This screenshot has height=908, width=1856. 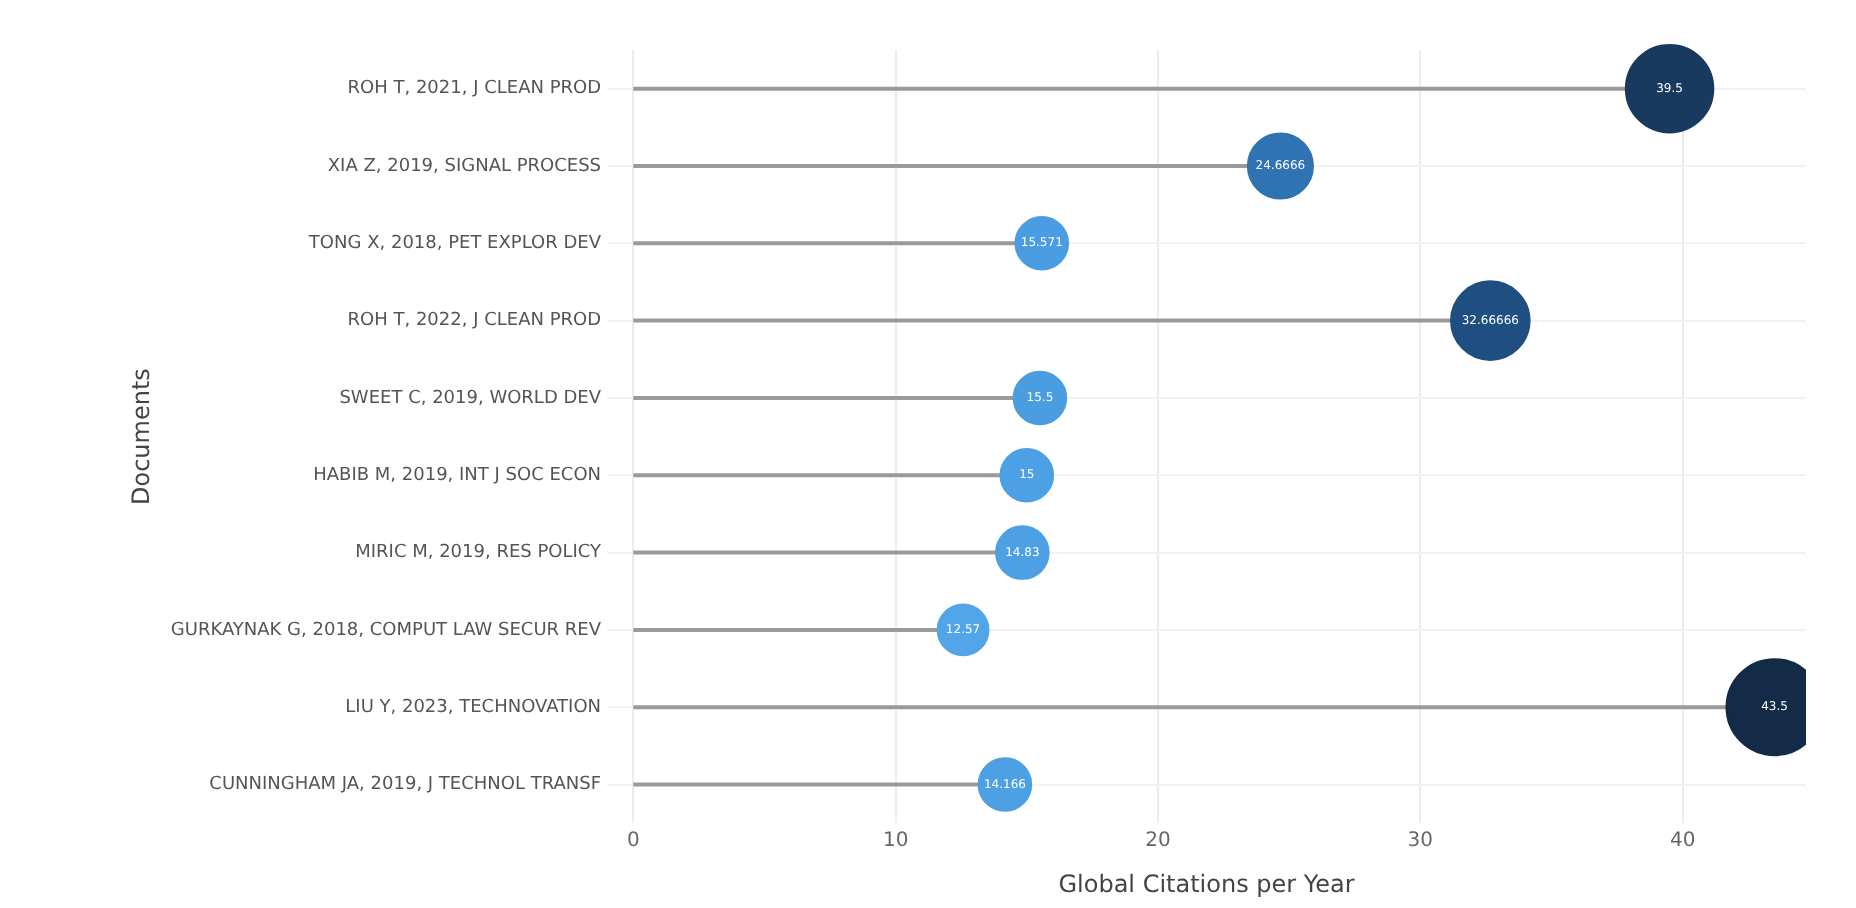 What do you see at coordinates (895, 841) in the screenshot?
I see `x-tick-label: 10` at bounding box center [895, 841].